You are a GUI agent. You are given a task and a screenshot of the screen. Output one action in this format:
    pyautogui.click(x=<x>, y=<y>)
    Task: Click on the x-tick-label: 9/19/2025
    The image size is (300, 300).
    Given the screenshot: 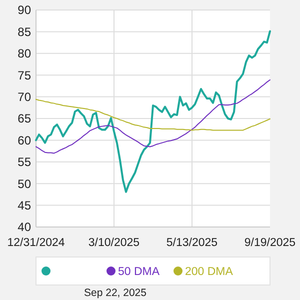 What is the action you would take?
    pyautogui.click(x=270, y=243)
    